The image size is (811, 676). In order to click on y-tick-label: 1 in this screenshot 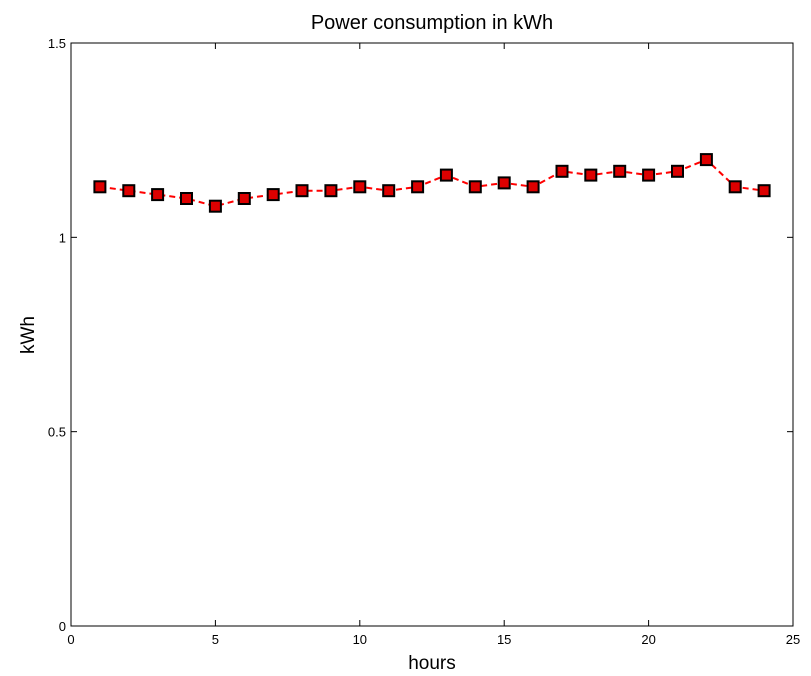, I will do `click(62, 237)`.